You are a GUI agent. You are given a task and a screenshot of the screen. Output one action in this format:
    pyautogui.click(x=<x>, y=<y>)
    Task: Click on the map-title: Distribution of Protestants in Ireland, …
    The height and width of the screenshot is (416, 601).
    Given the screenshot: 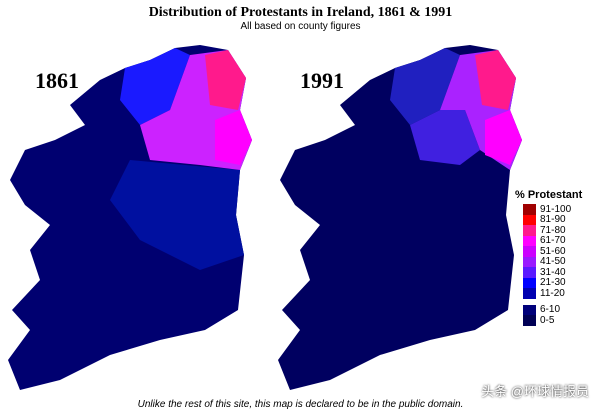 What is the action you would take?
    pyautogui.click(x=300, y=12)
    